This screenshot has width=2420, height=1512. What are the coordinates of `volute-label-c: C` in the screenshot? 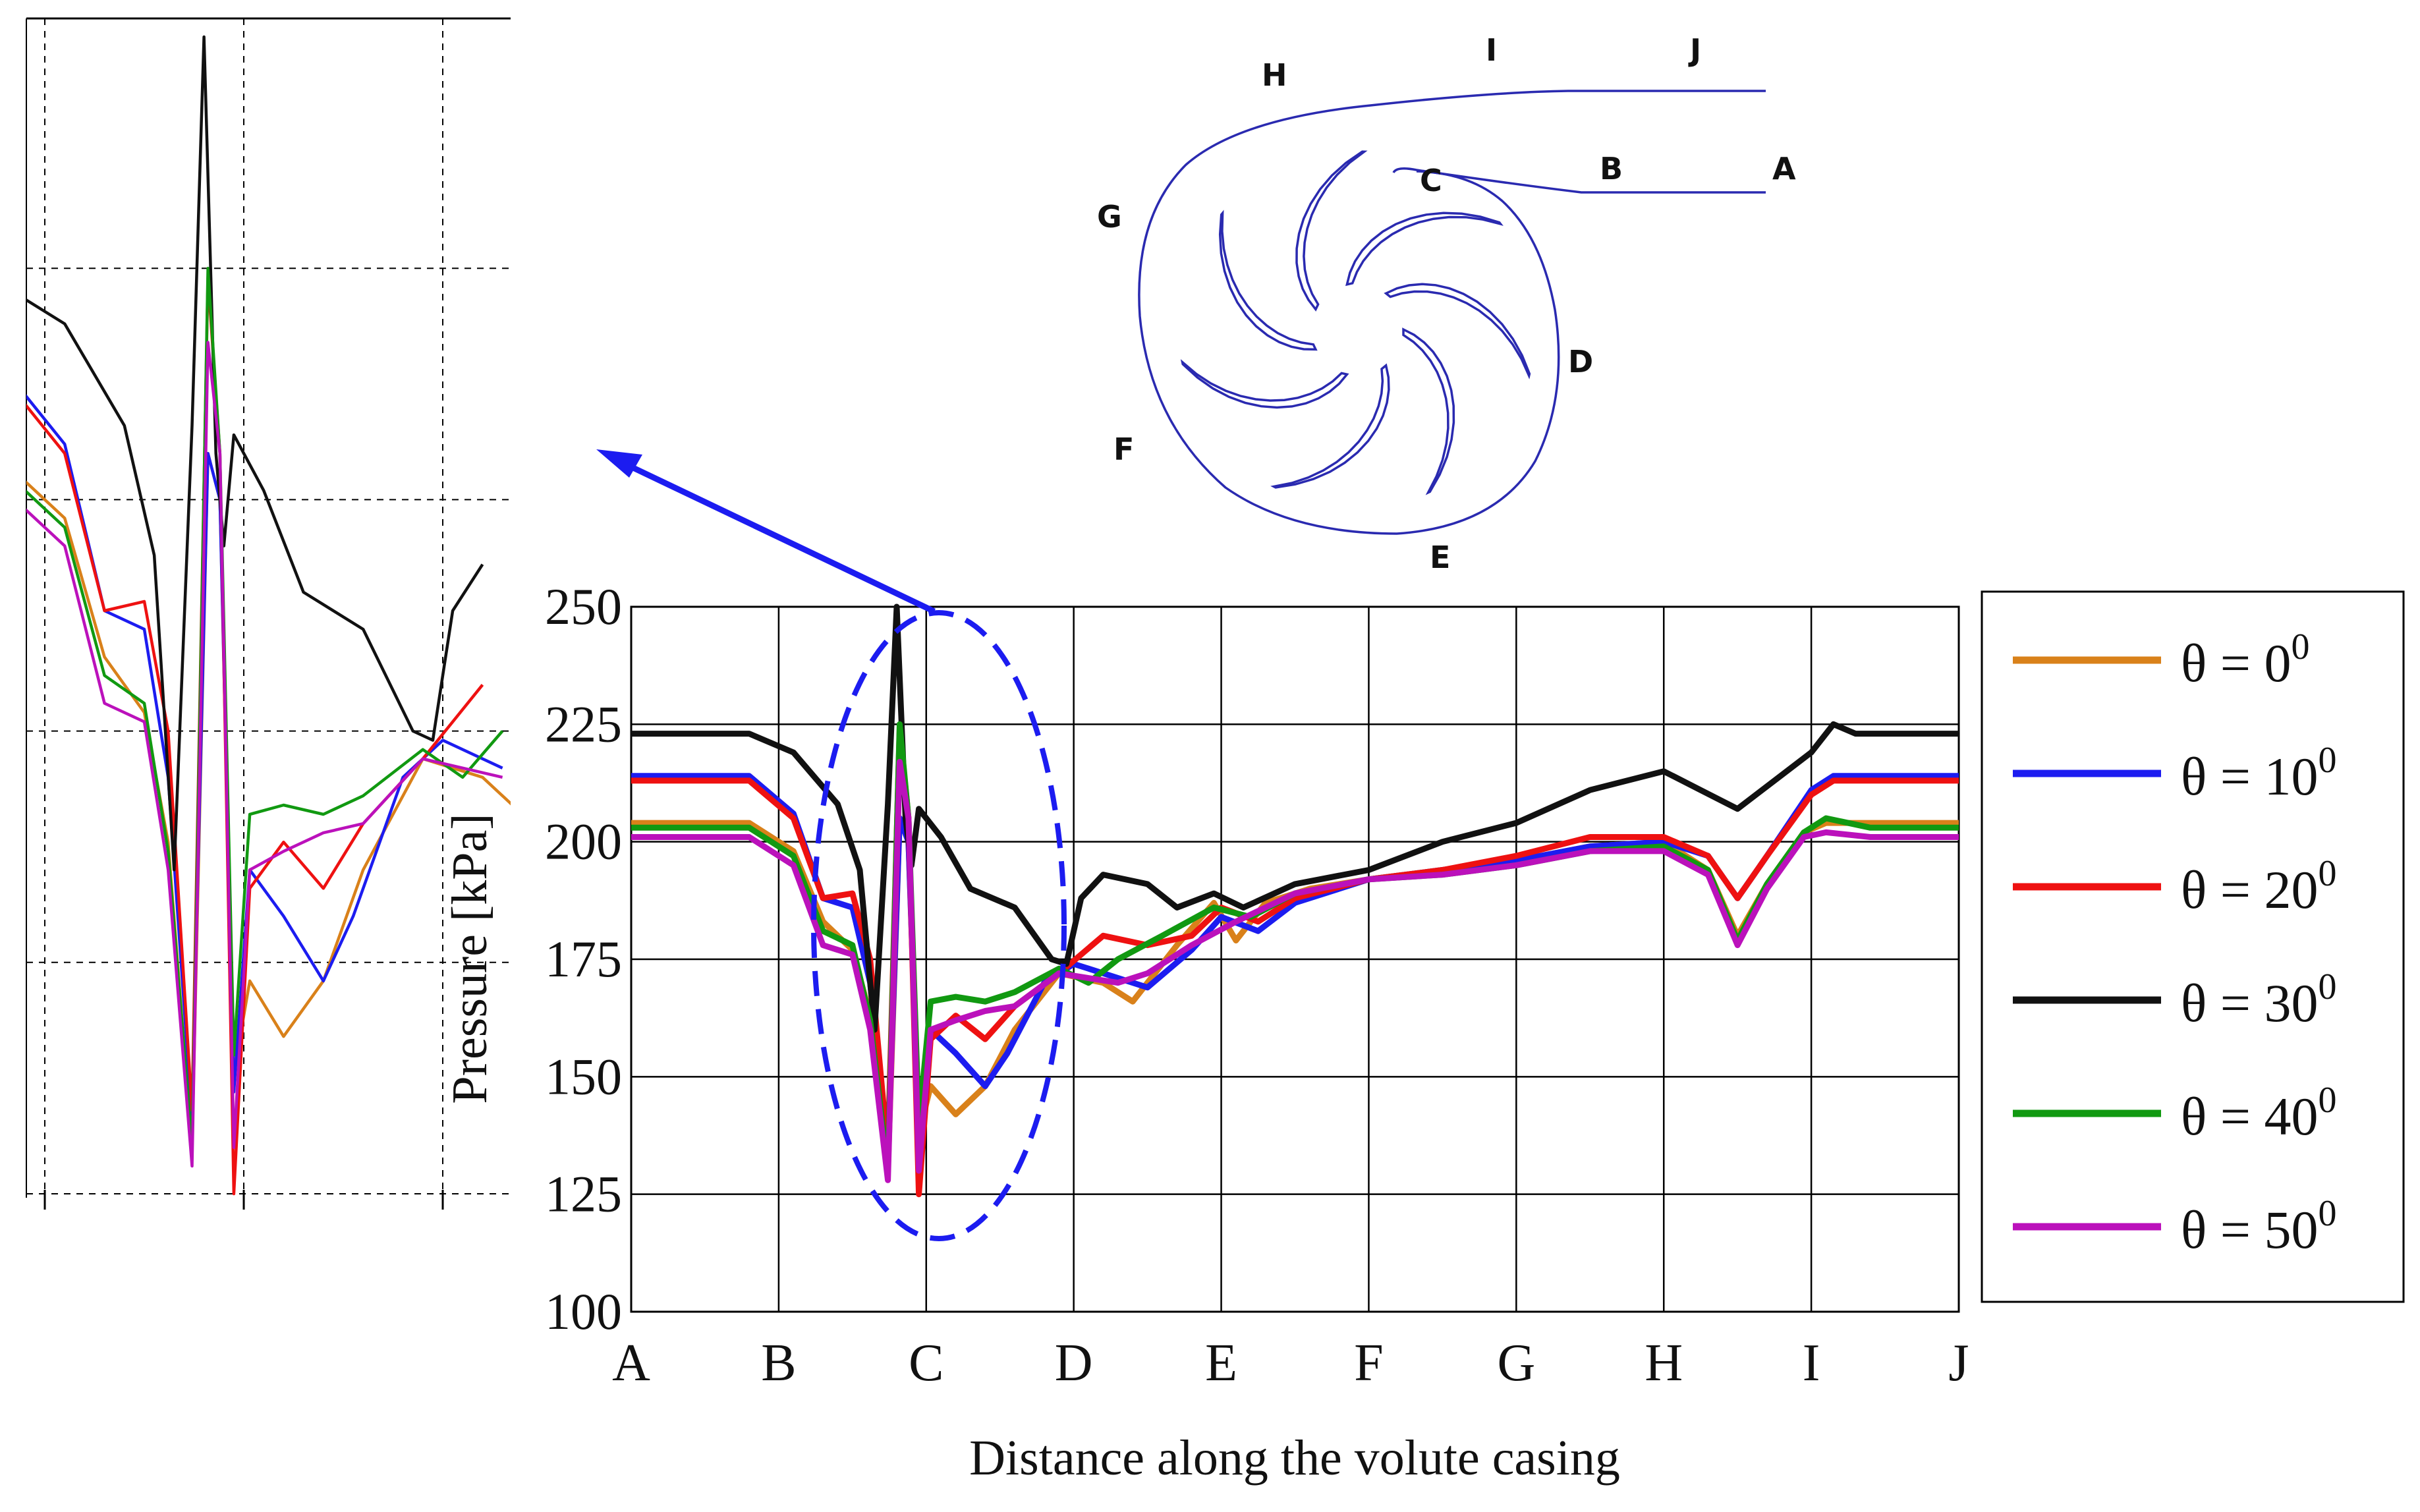 It's located at (1431, 180).